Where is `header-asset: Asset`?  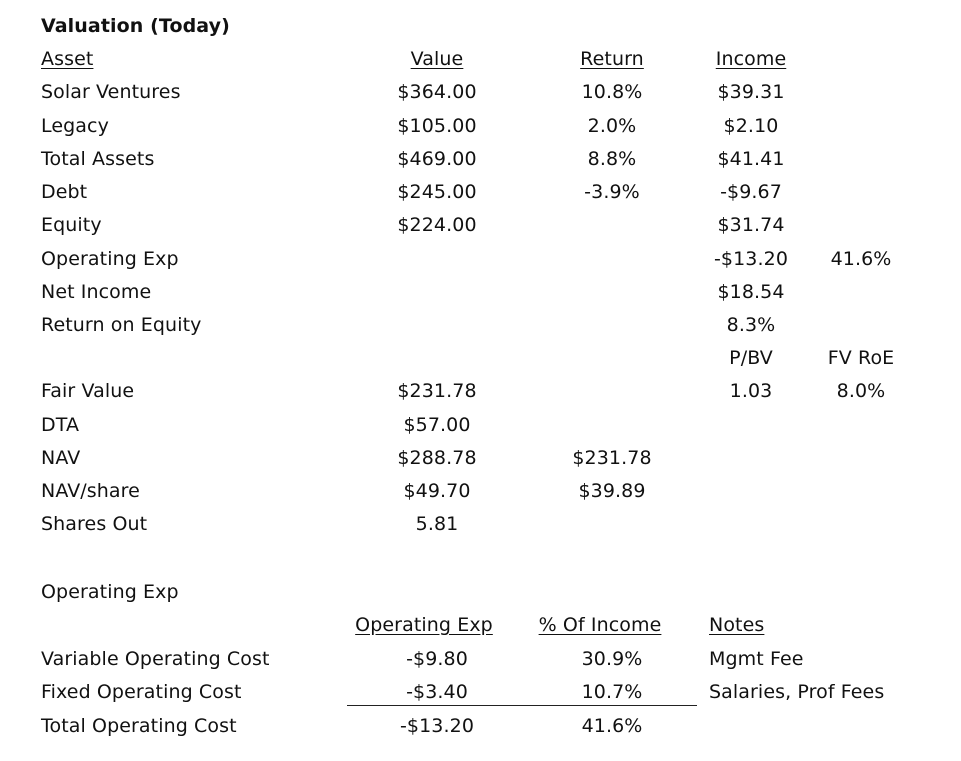 header-asset: Asset is located at coordinates (67, 59).